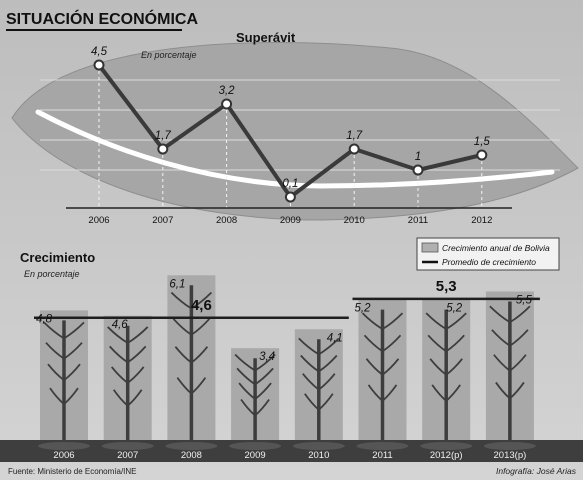 This screenshot has height=480, width=583. Describe the element at coordinates (536, 471) in the screenshot. I see `credit-note: Infografía: José Arias` at that location.